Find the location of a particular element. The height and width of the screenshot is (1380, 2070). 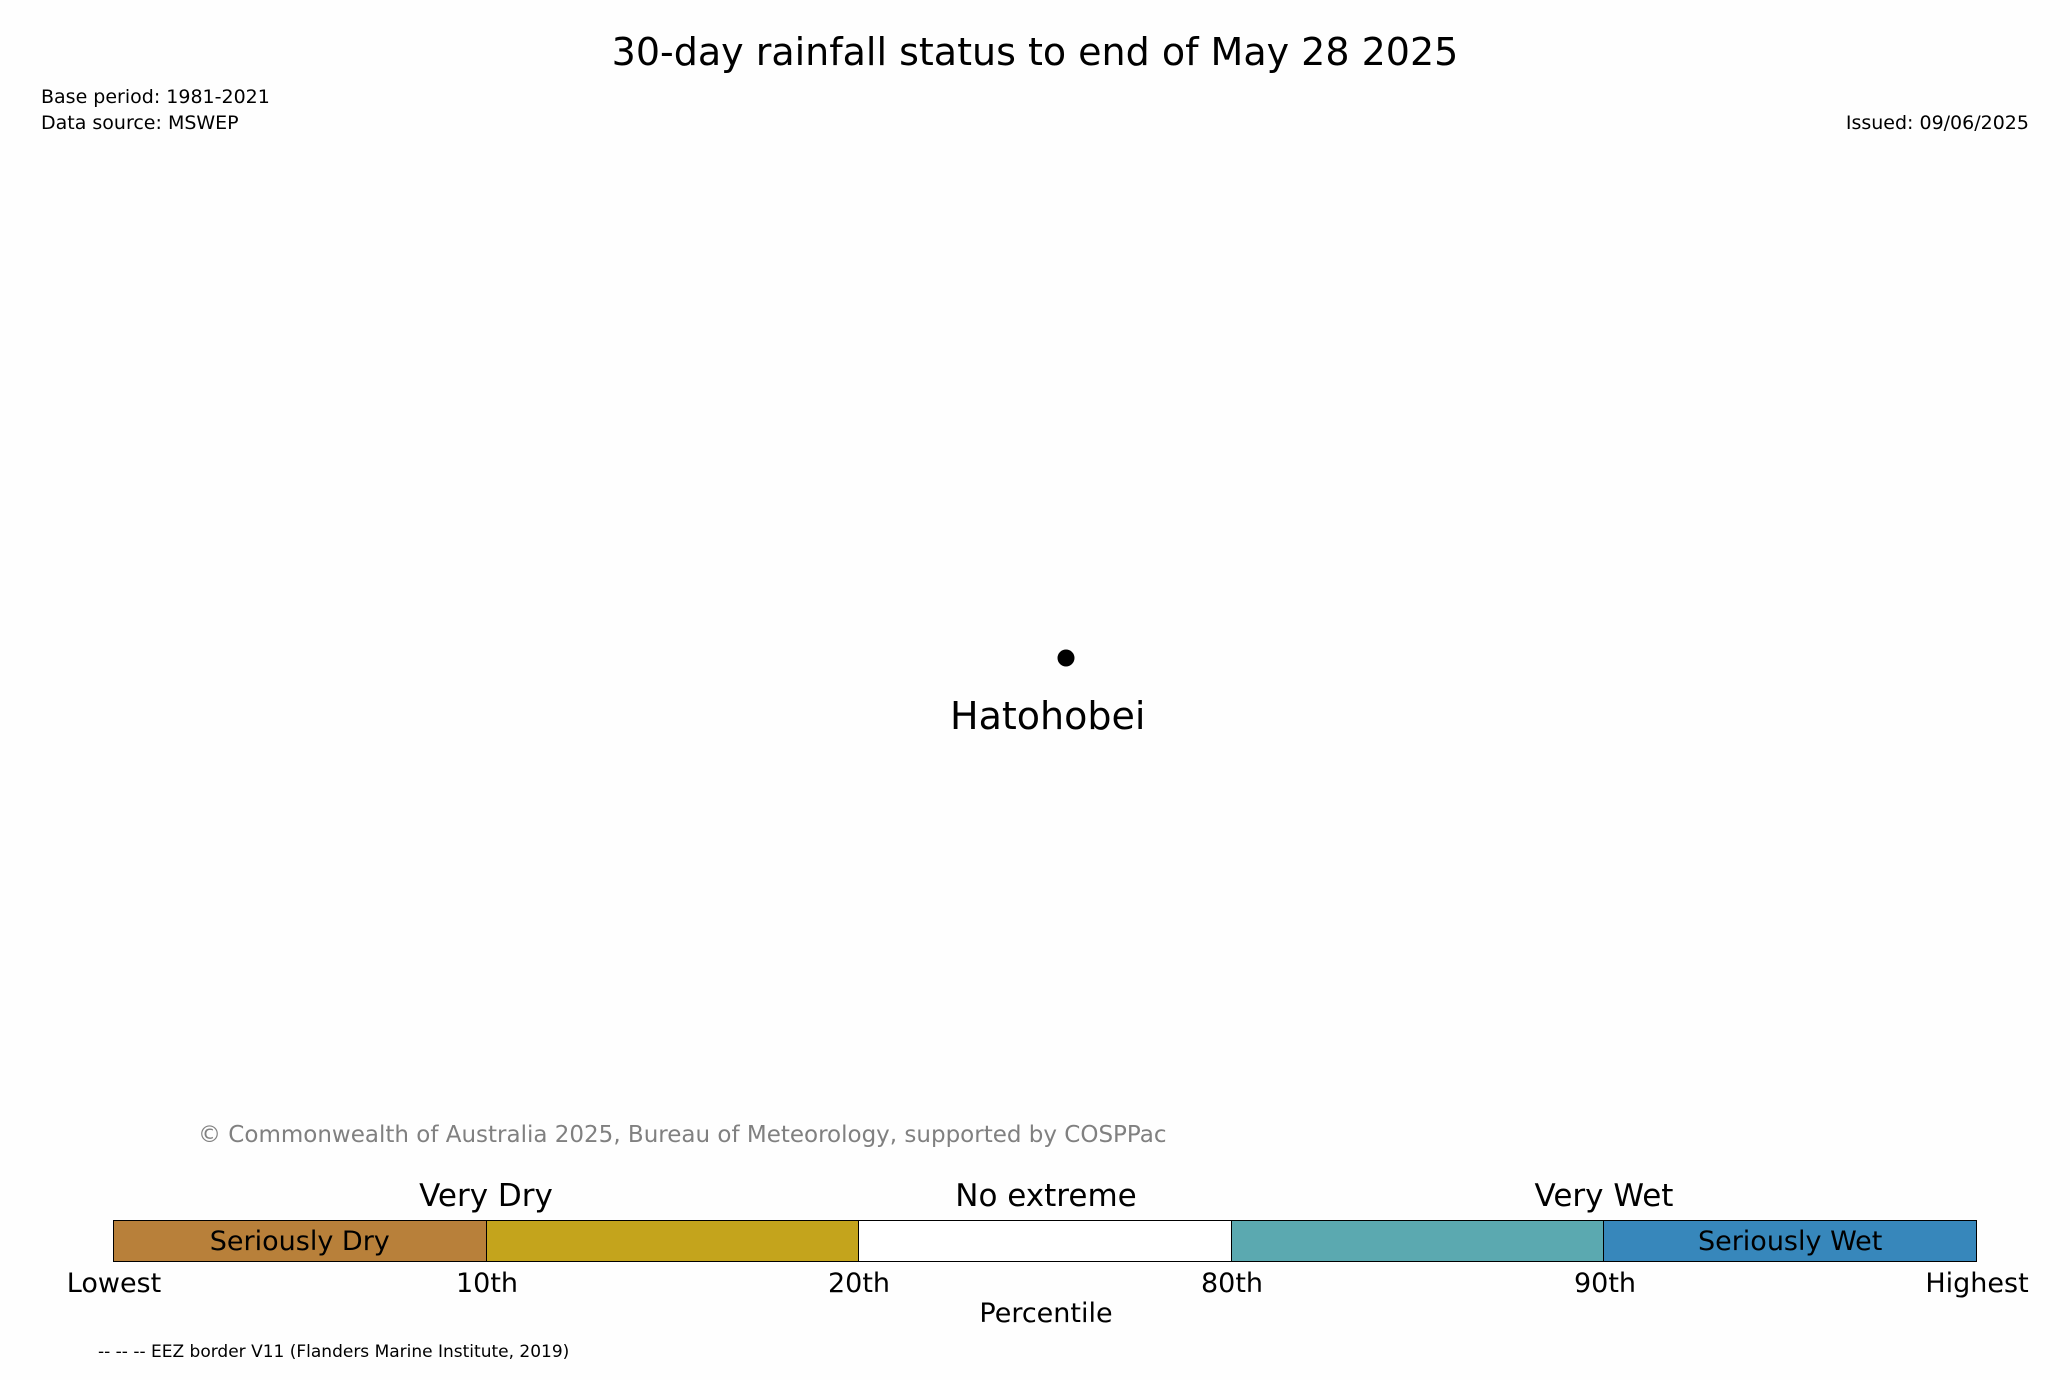

legend-tick-10th: 10th is located at coordinates (487, 1283).